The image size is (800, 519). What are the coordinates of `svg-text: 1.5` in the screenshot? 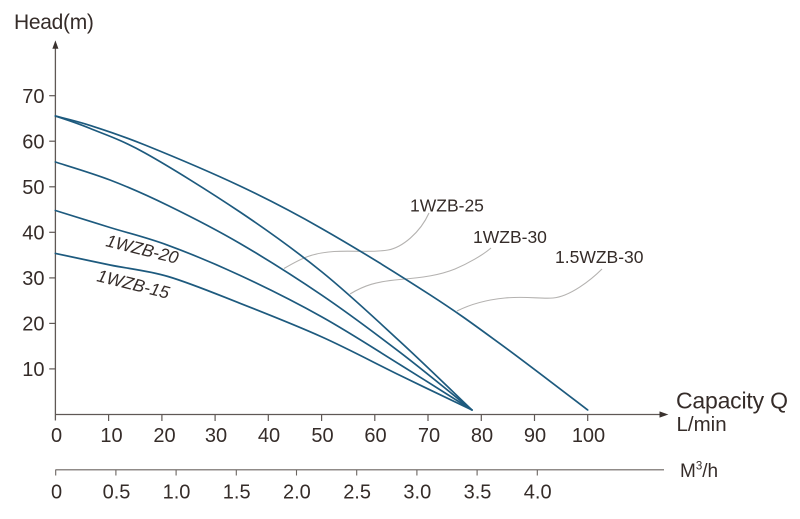 It's located at (237, 493).